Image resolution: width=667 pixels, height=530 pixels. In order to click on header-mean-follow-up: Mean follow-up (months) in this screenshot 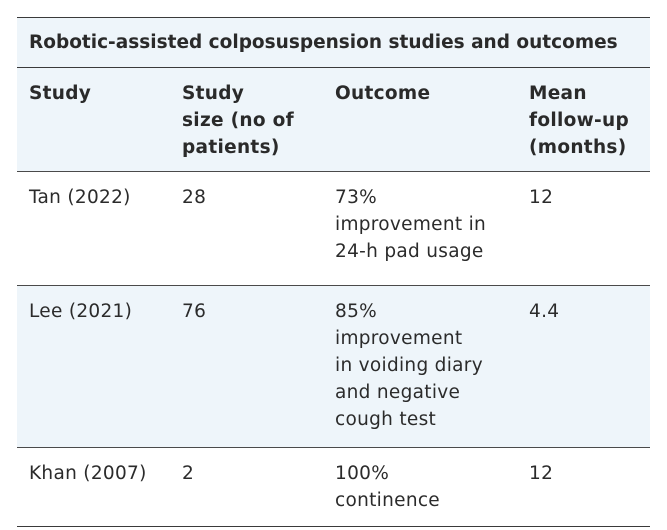, I will do `click(579, 120)`.